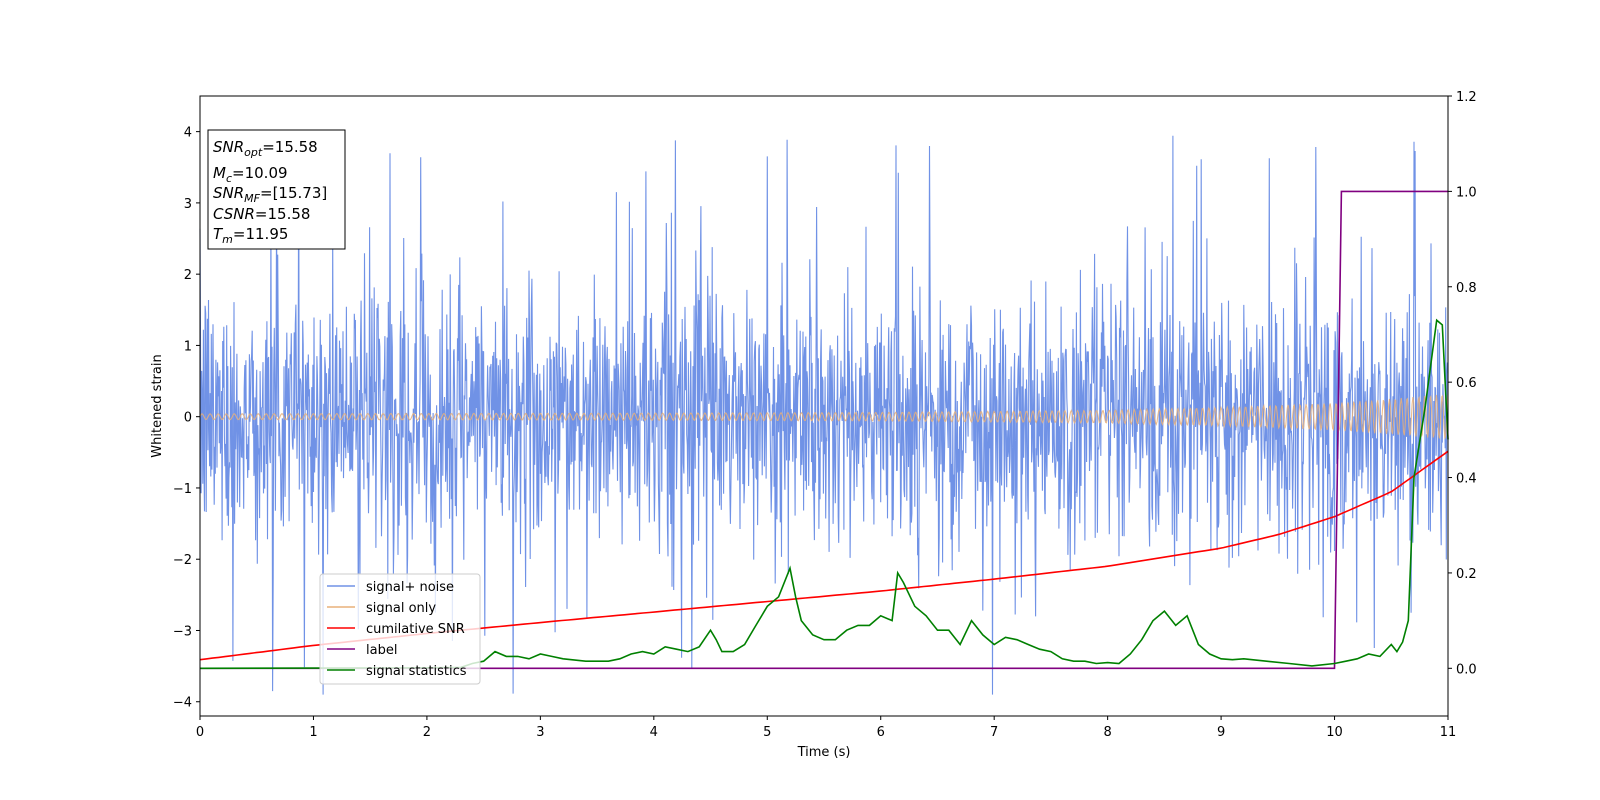  Describe the element at coordinates (1466, 288) in the screenshot. I see `y2-tick-label: 0.8` at that location.